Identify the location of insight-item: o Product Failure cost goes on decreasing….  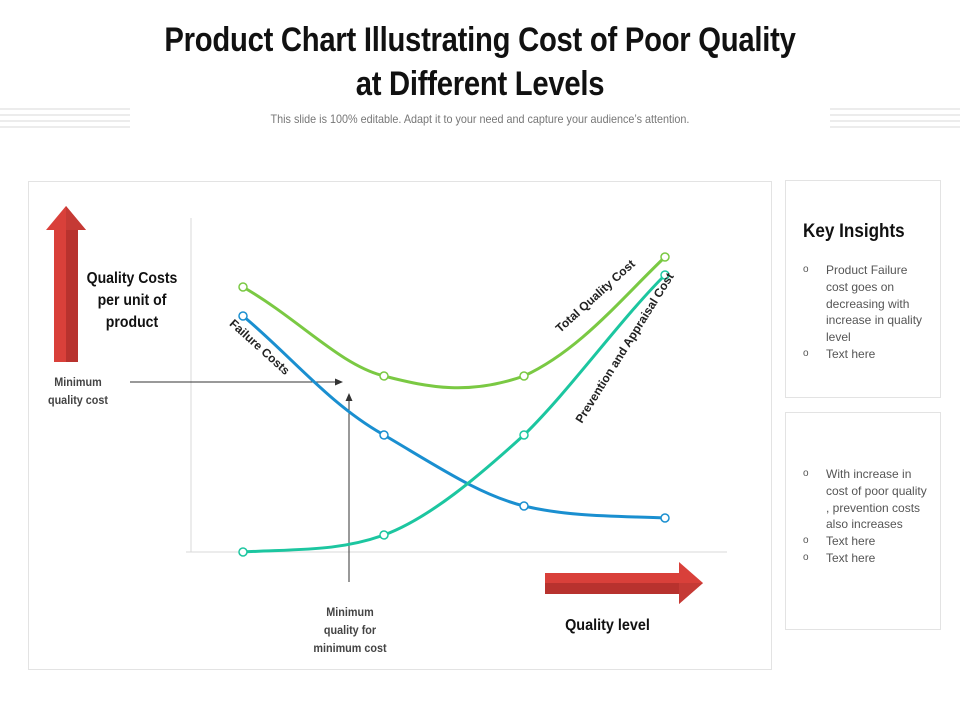
(867, 304).